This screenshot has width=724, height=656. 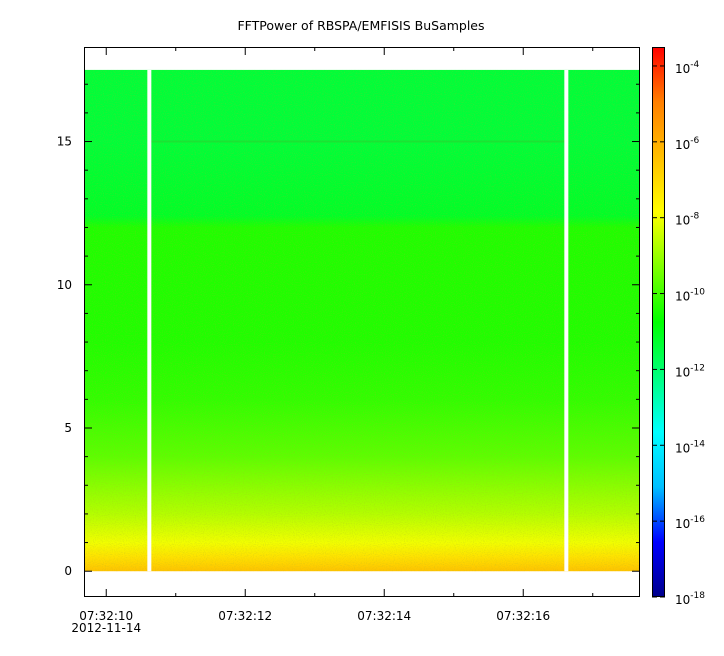 I want to click on y-tick-label: 15, so click(x=64, y=142).